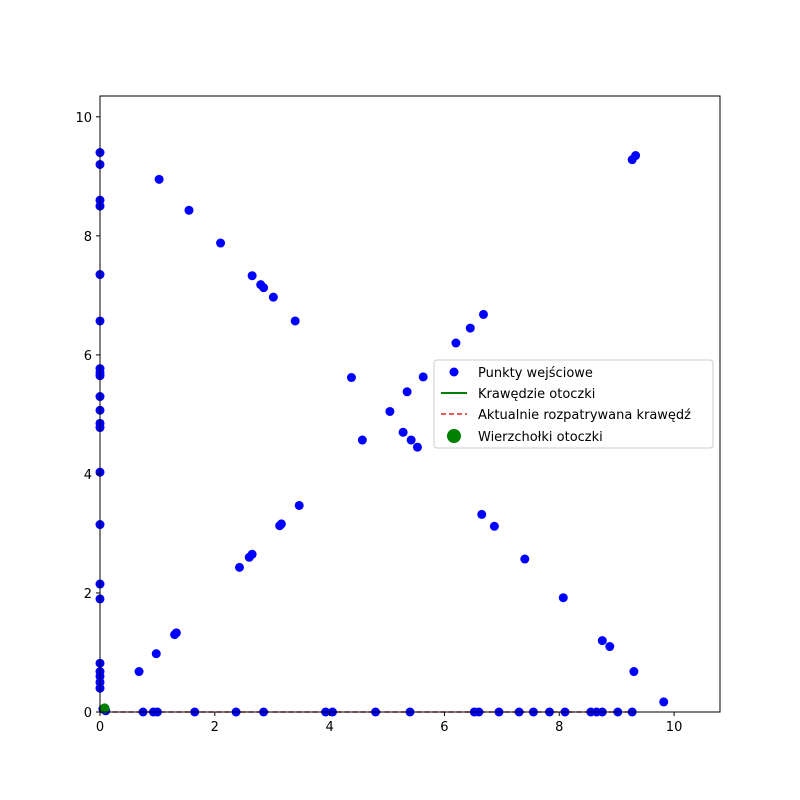 The height and width of the screenshot is (800, 800). I want to click on y-axis: 0 2 4 6 8 10, so click(87, 416).